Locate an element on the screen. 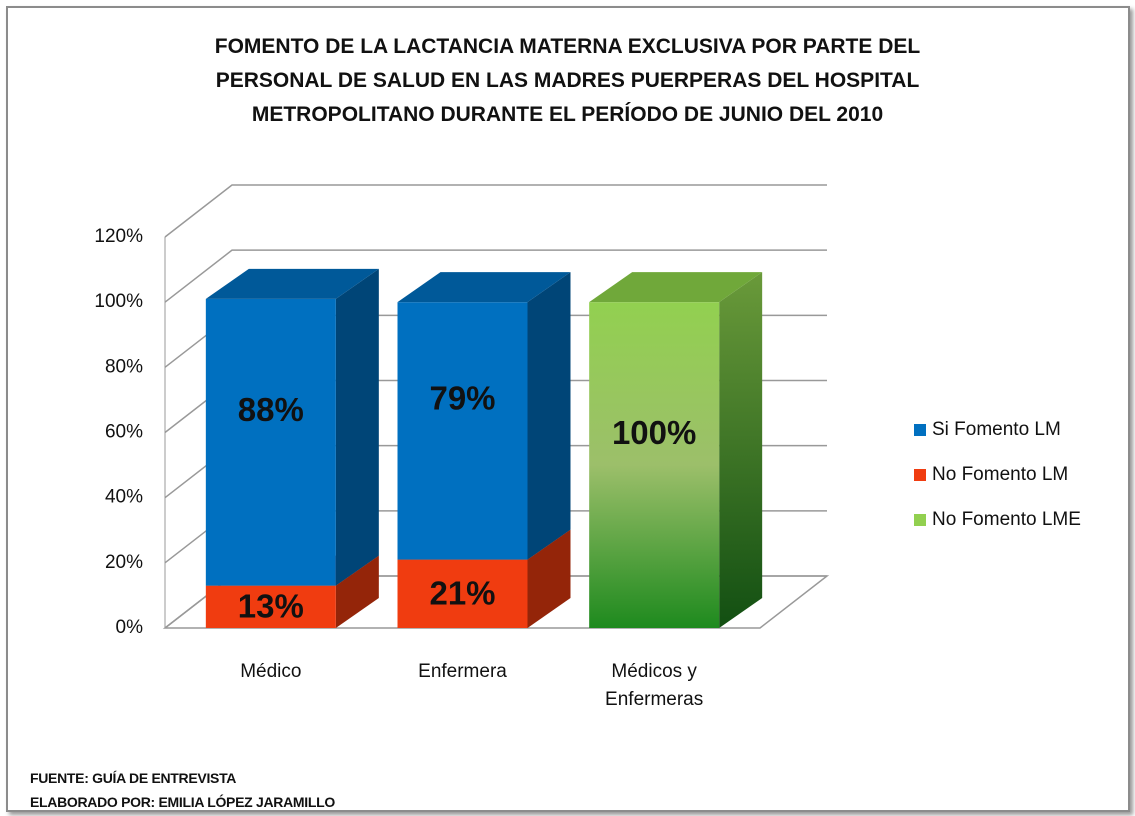 This screenshot has height=816, width=1135. data-label: 88% is located at coordinates (271, 409).